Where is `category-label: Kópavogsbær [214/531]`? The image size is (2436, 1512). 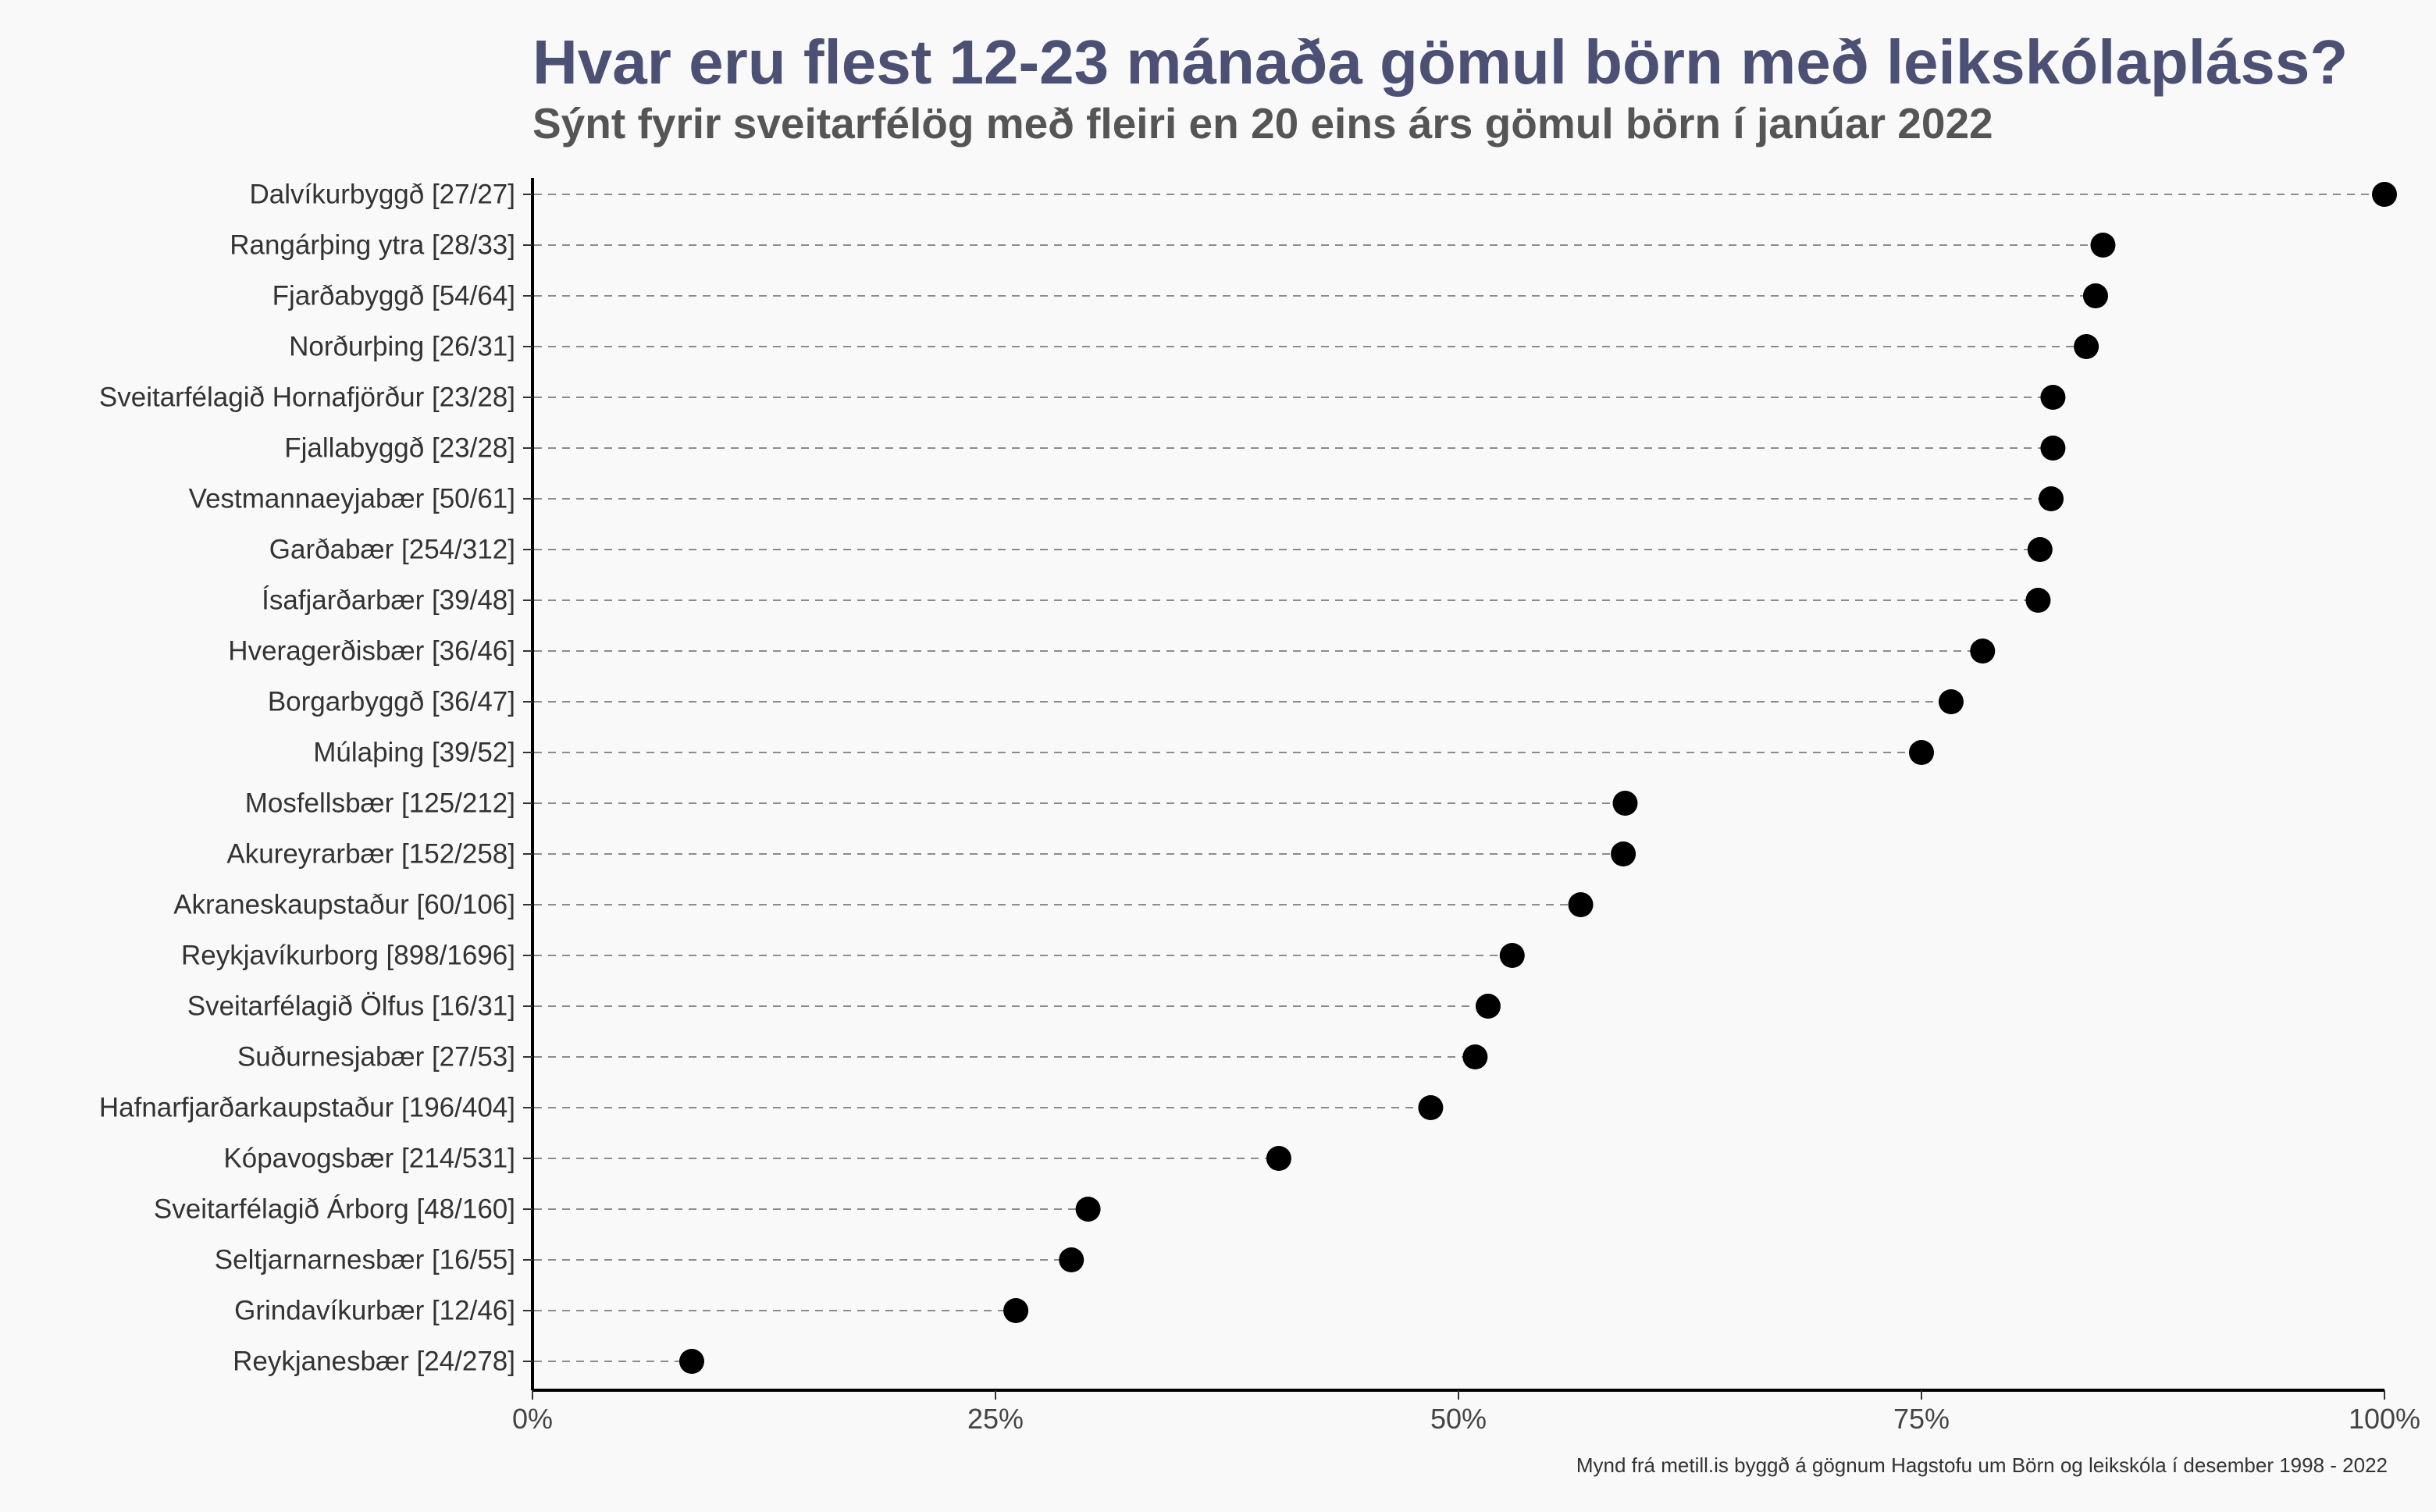 category-label: Kópavogsbær [214/531] is located at coordinates (369, 1159).